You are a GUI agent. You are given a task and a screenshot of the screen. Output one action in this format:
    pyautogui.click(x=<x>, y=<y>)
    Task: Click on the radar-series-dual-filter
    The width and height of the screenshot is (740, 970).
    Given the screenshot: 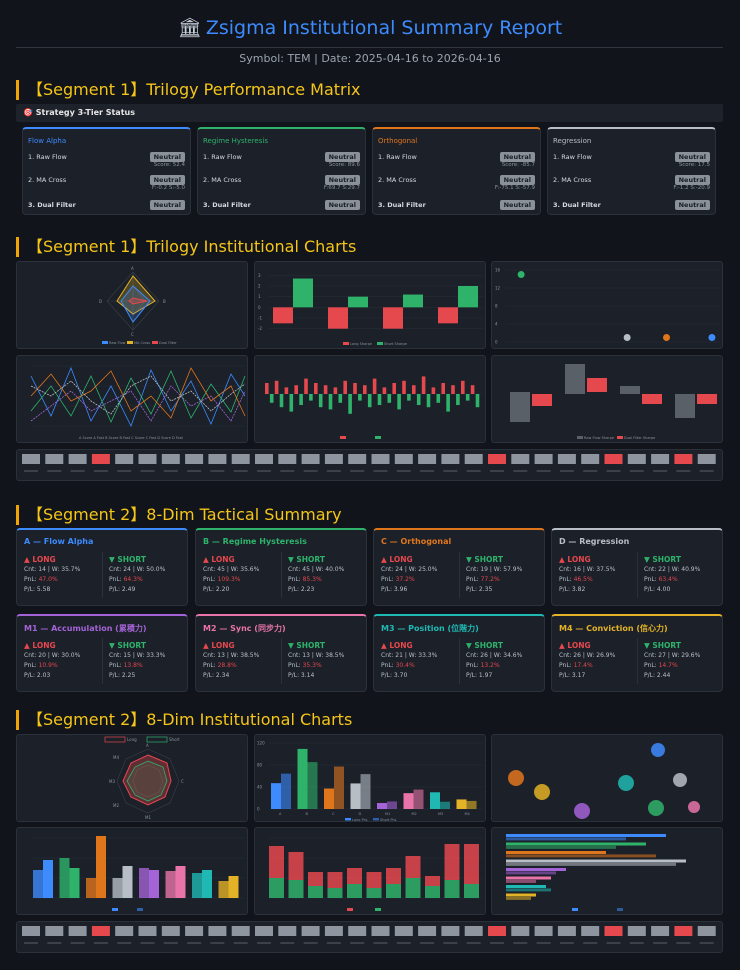 What is the action you would take?
    pyautogui.click(x=138, y=301)
    